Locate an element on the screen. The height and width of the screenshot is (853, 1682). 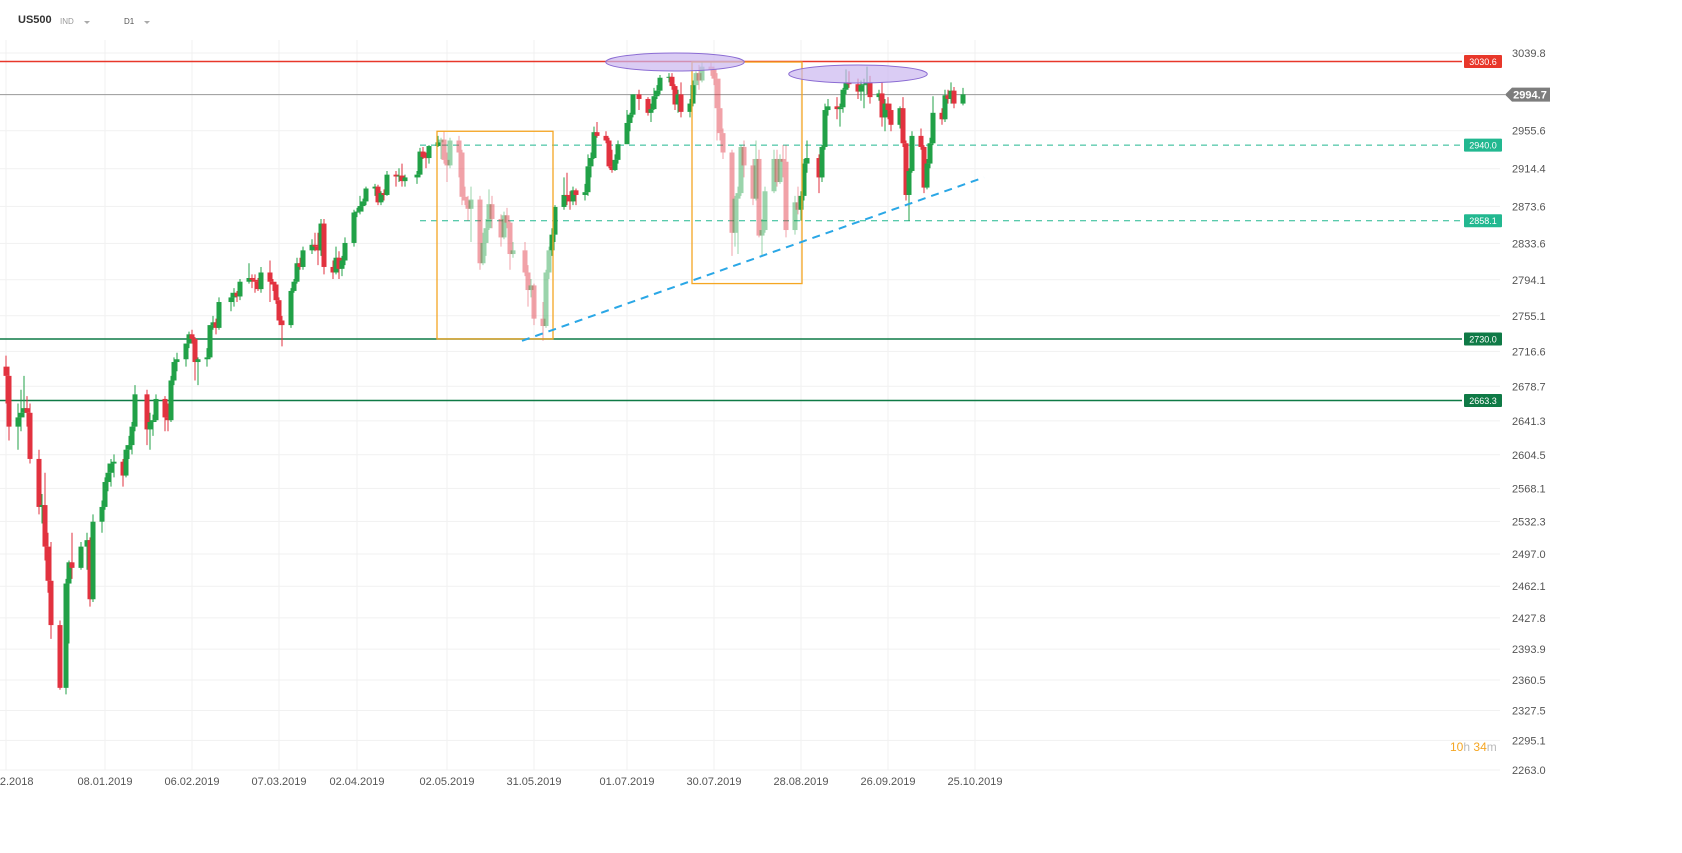
y-tick-label: 2873.6 is located at coordinates (1529, 207).